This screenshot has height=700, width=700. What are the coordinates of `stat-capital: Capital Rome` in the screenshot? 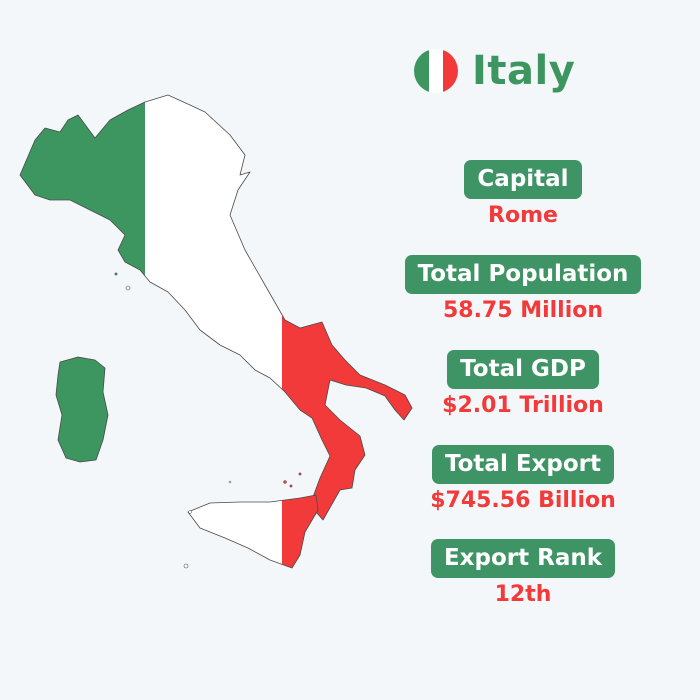 It's located at (523, 194).